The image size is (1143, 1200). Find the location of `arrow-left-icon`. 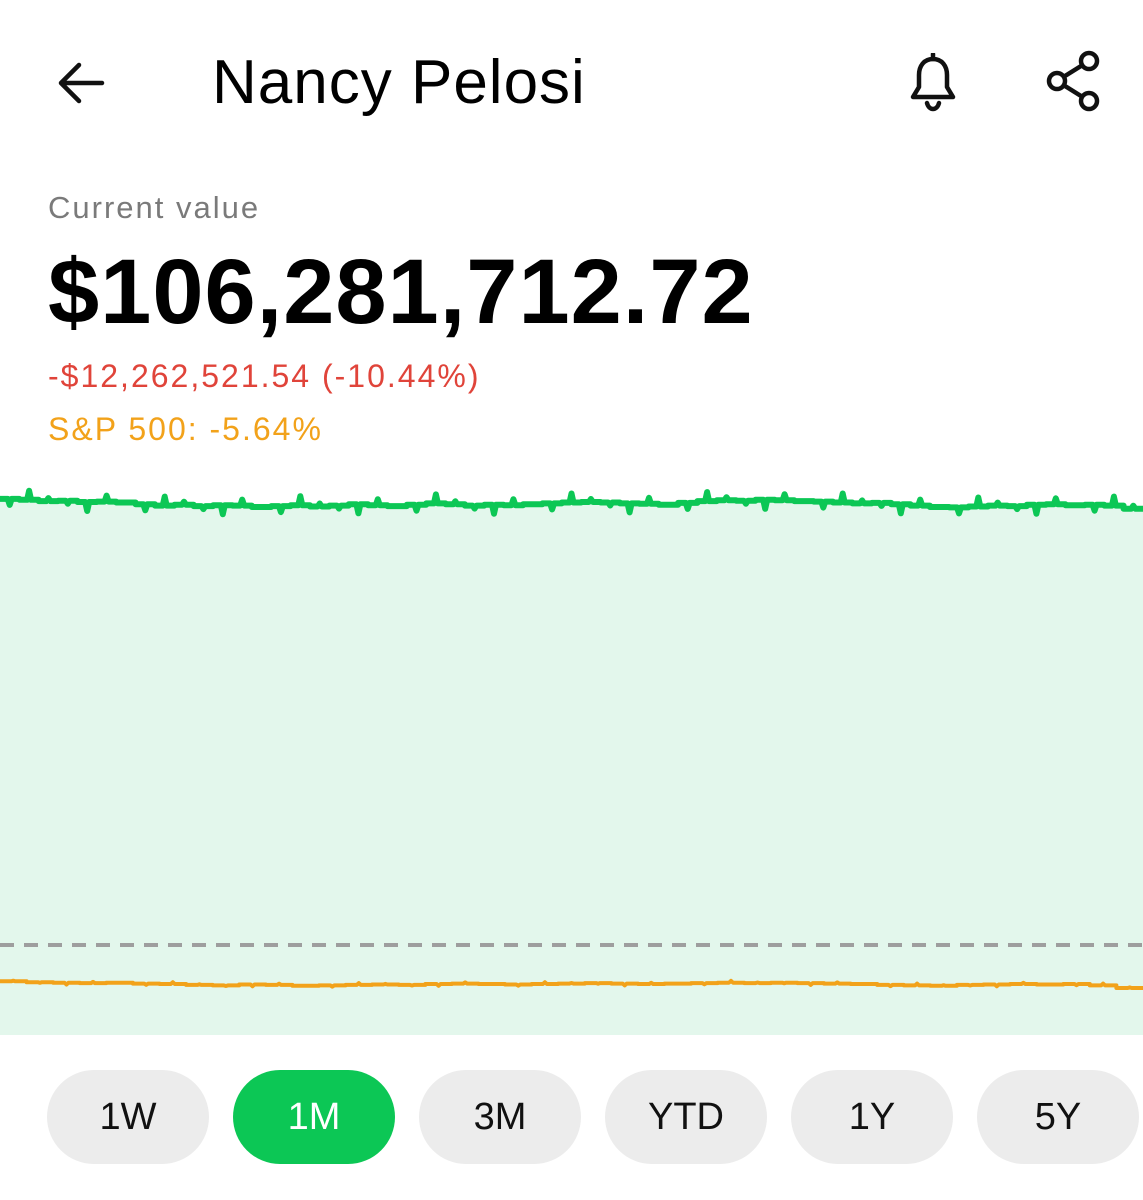

arrow-left-icon is located at coordinates (81, 83).